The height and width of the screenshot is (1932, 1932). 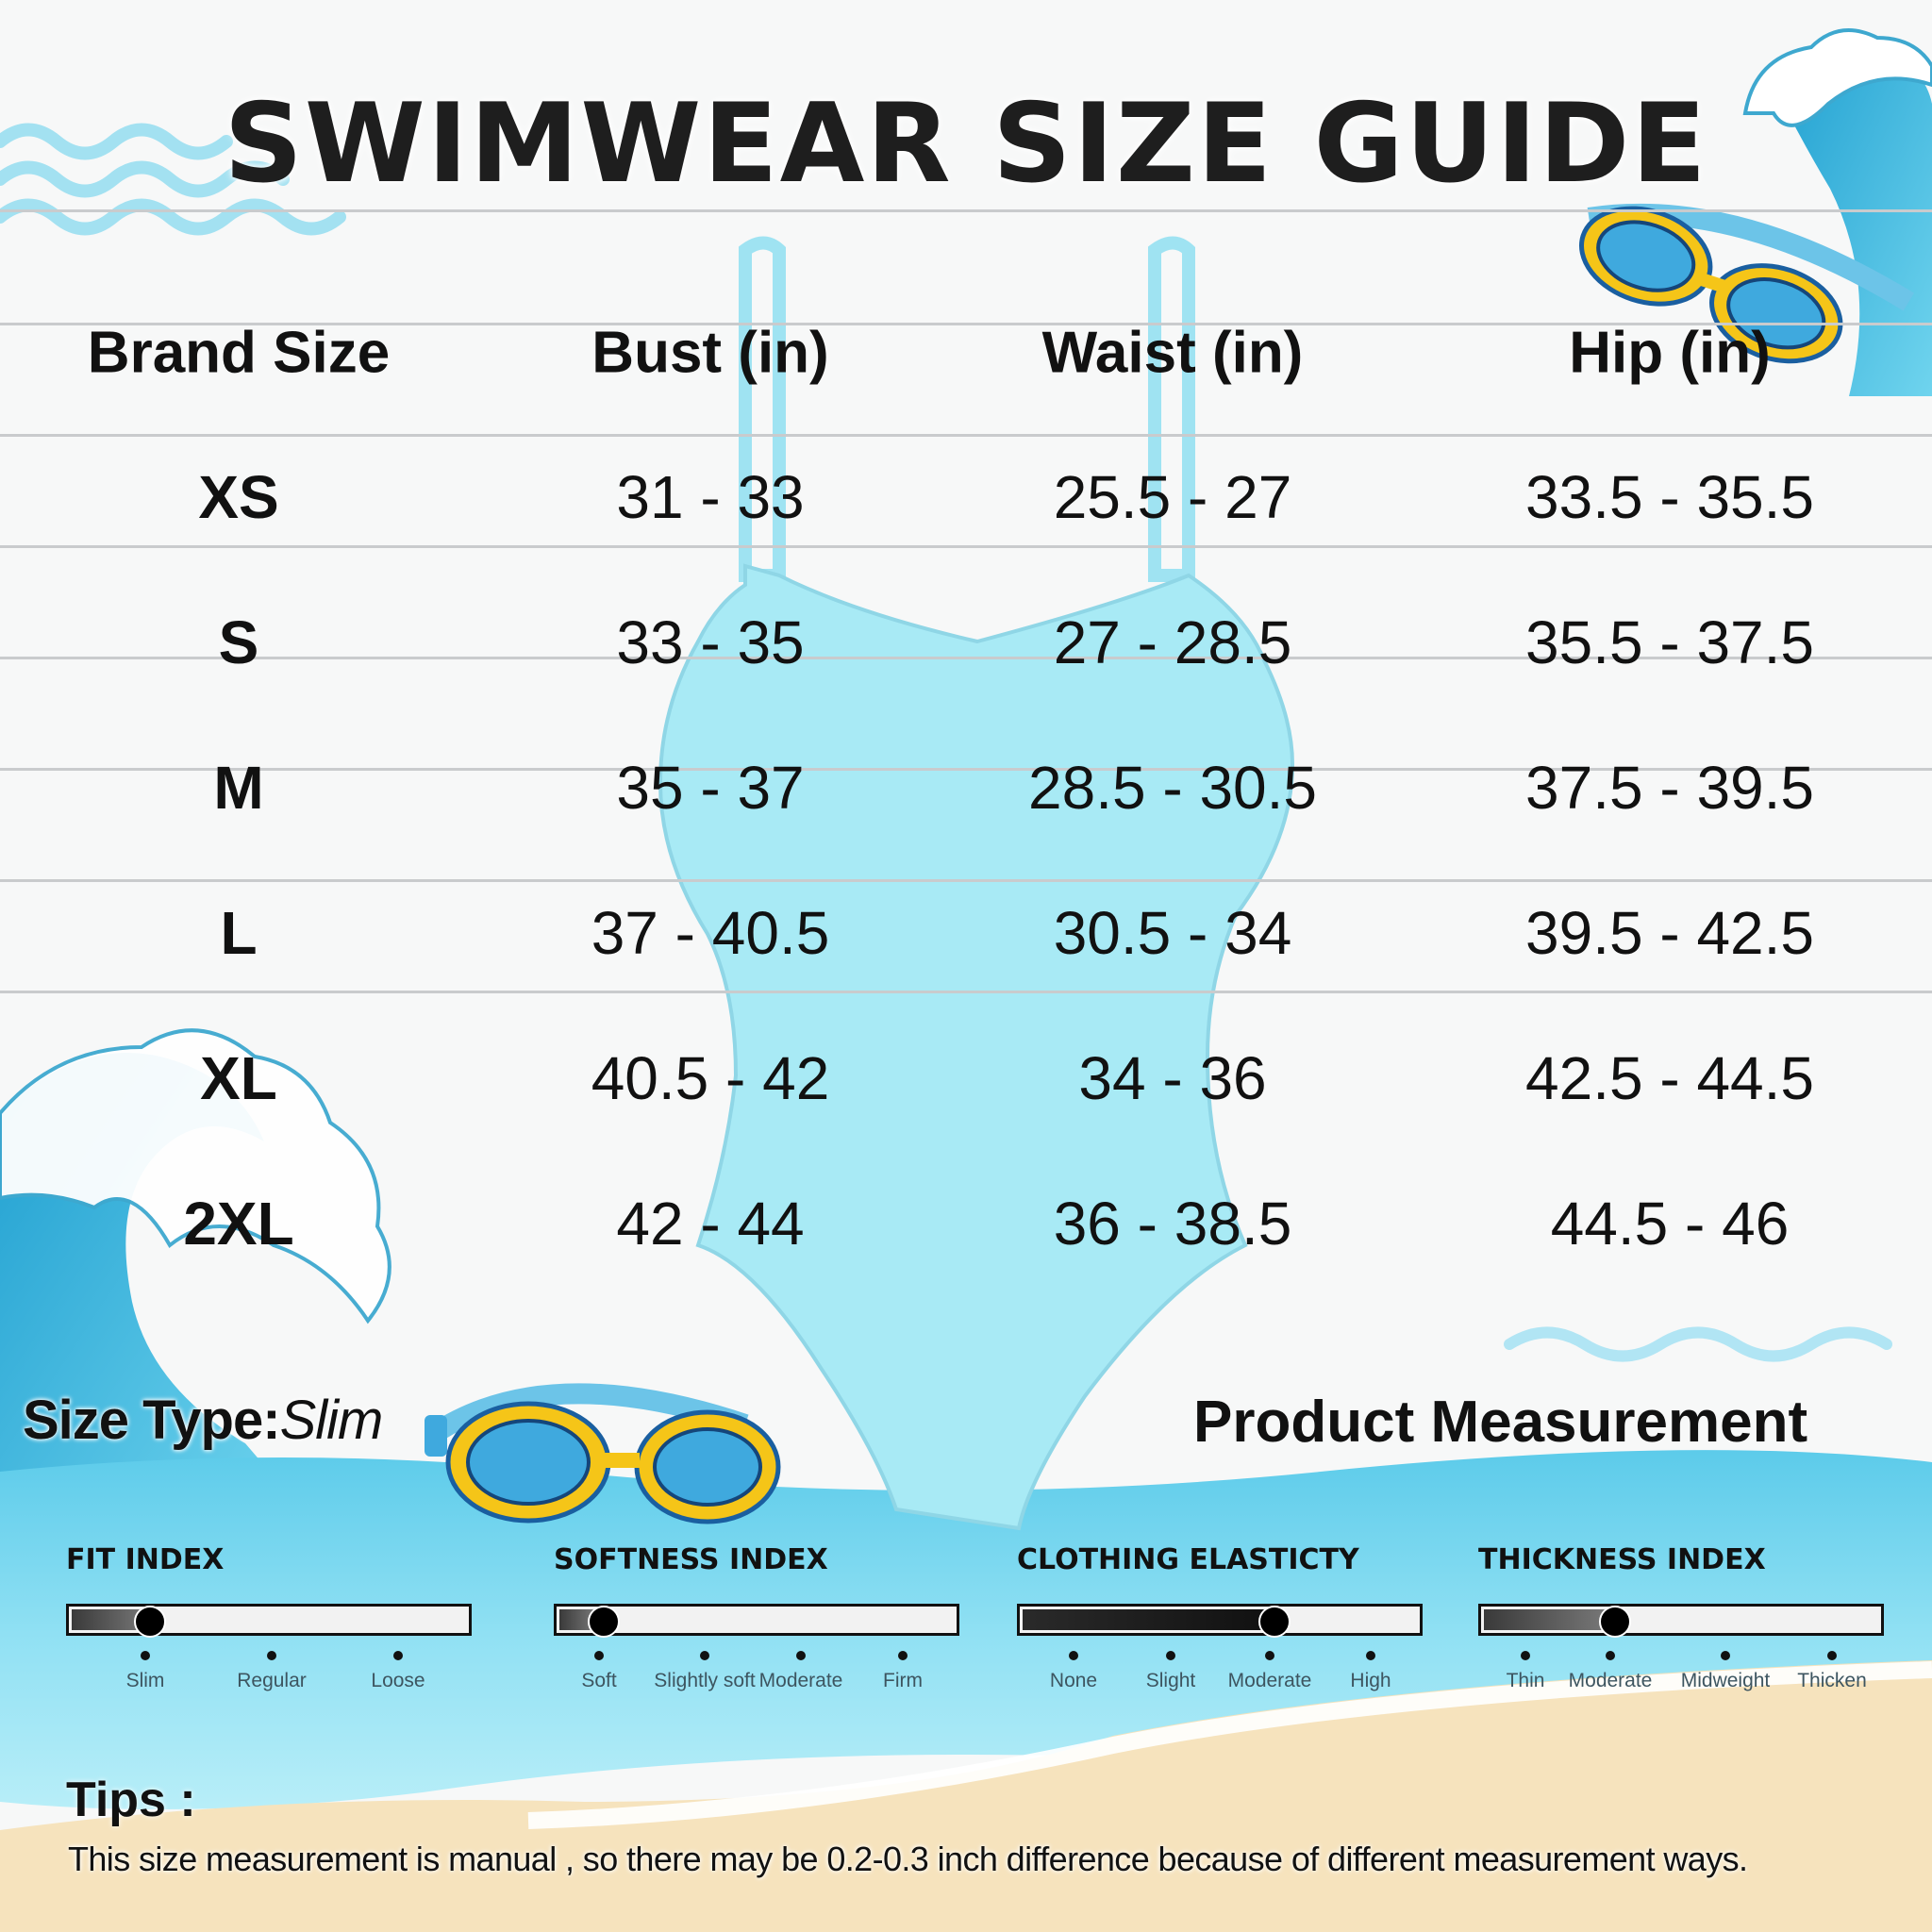 I want to click on tick-label: Thicken, so click(x=1832, y=1680).